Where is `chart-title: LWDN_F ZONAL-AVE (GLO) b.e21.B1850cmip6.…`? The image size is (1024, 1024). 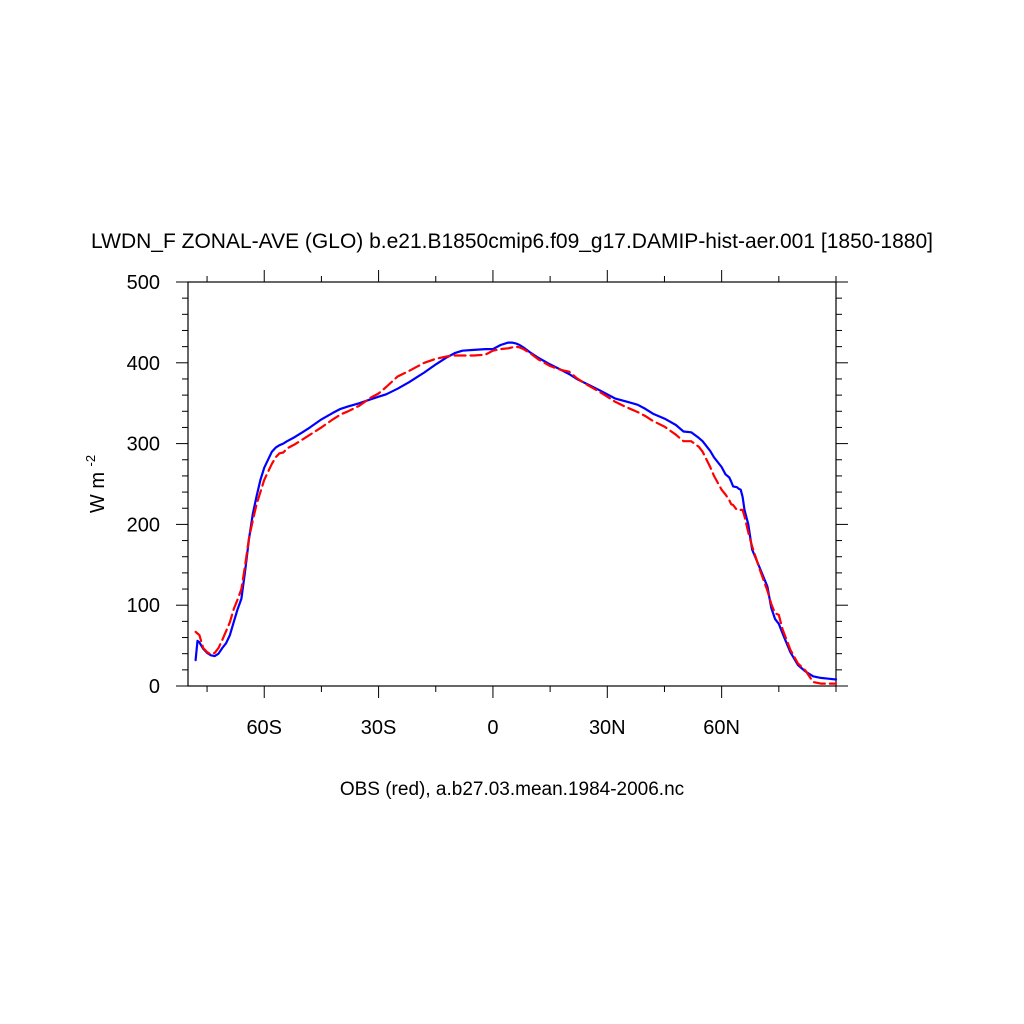
chart-title: LWDN_F ZONAL-AVE (GLO) b.e21.B1850cmip6.… is located at coordinates (512, 241).